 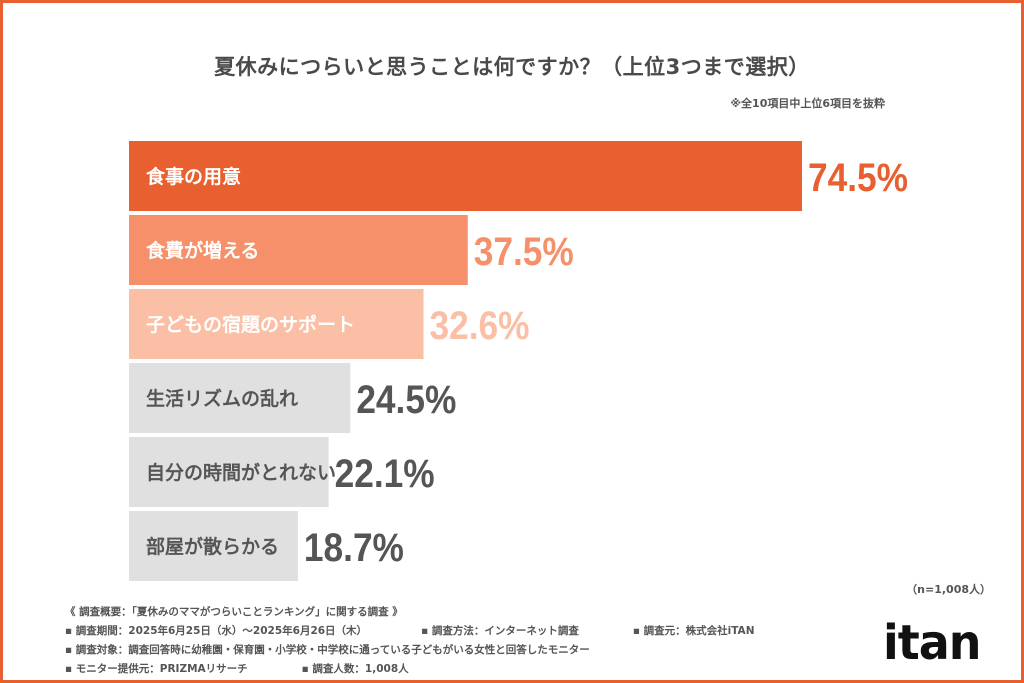 What do you see at coordinates (807, 103) in the screenshot?
I see `chart-subtitle: ※全10項目中上位6項目を抜粋` at bounding box center [807, 103].